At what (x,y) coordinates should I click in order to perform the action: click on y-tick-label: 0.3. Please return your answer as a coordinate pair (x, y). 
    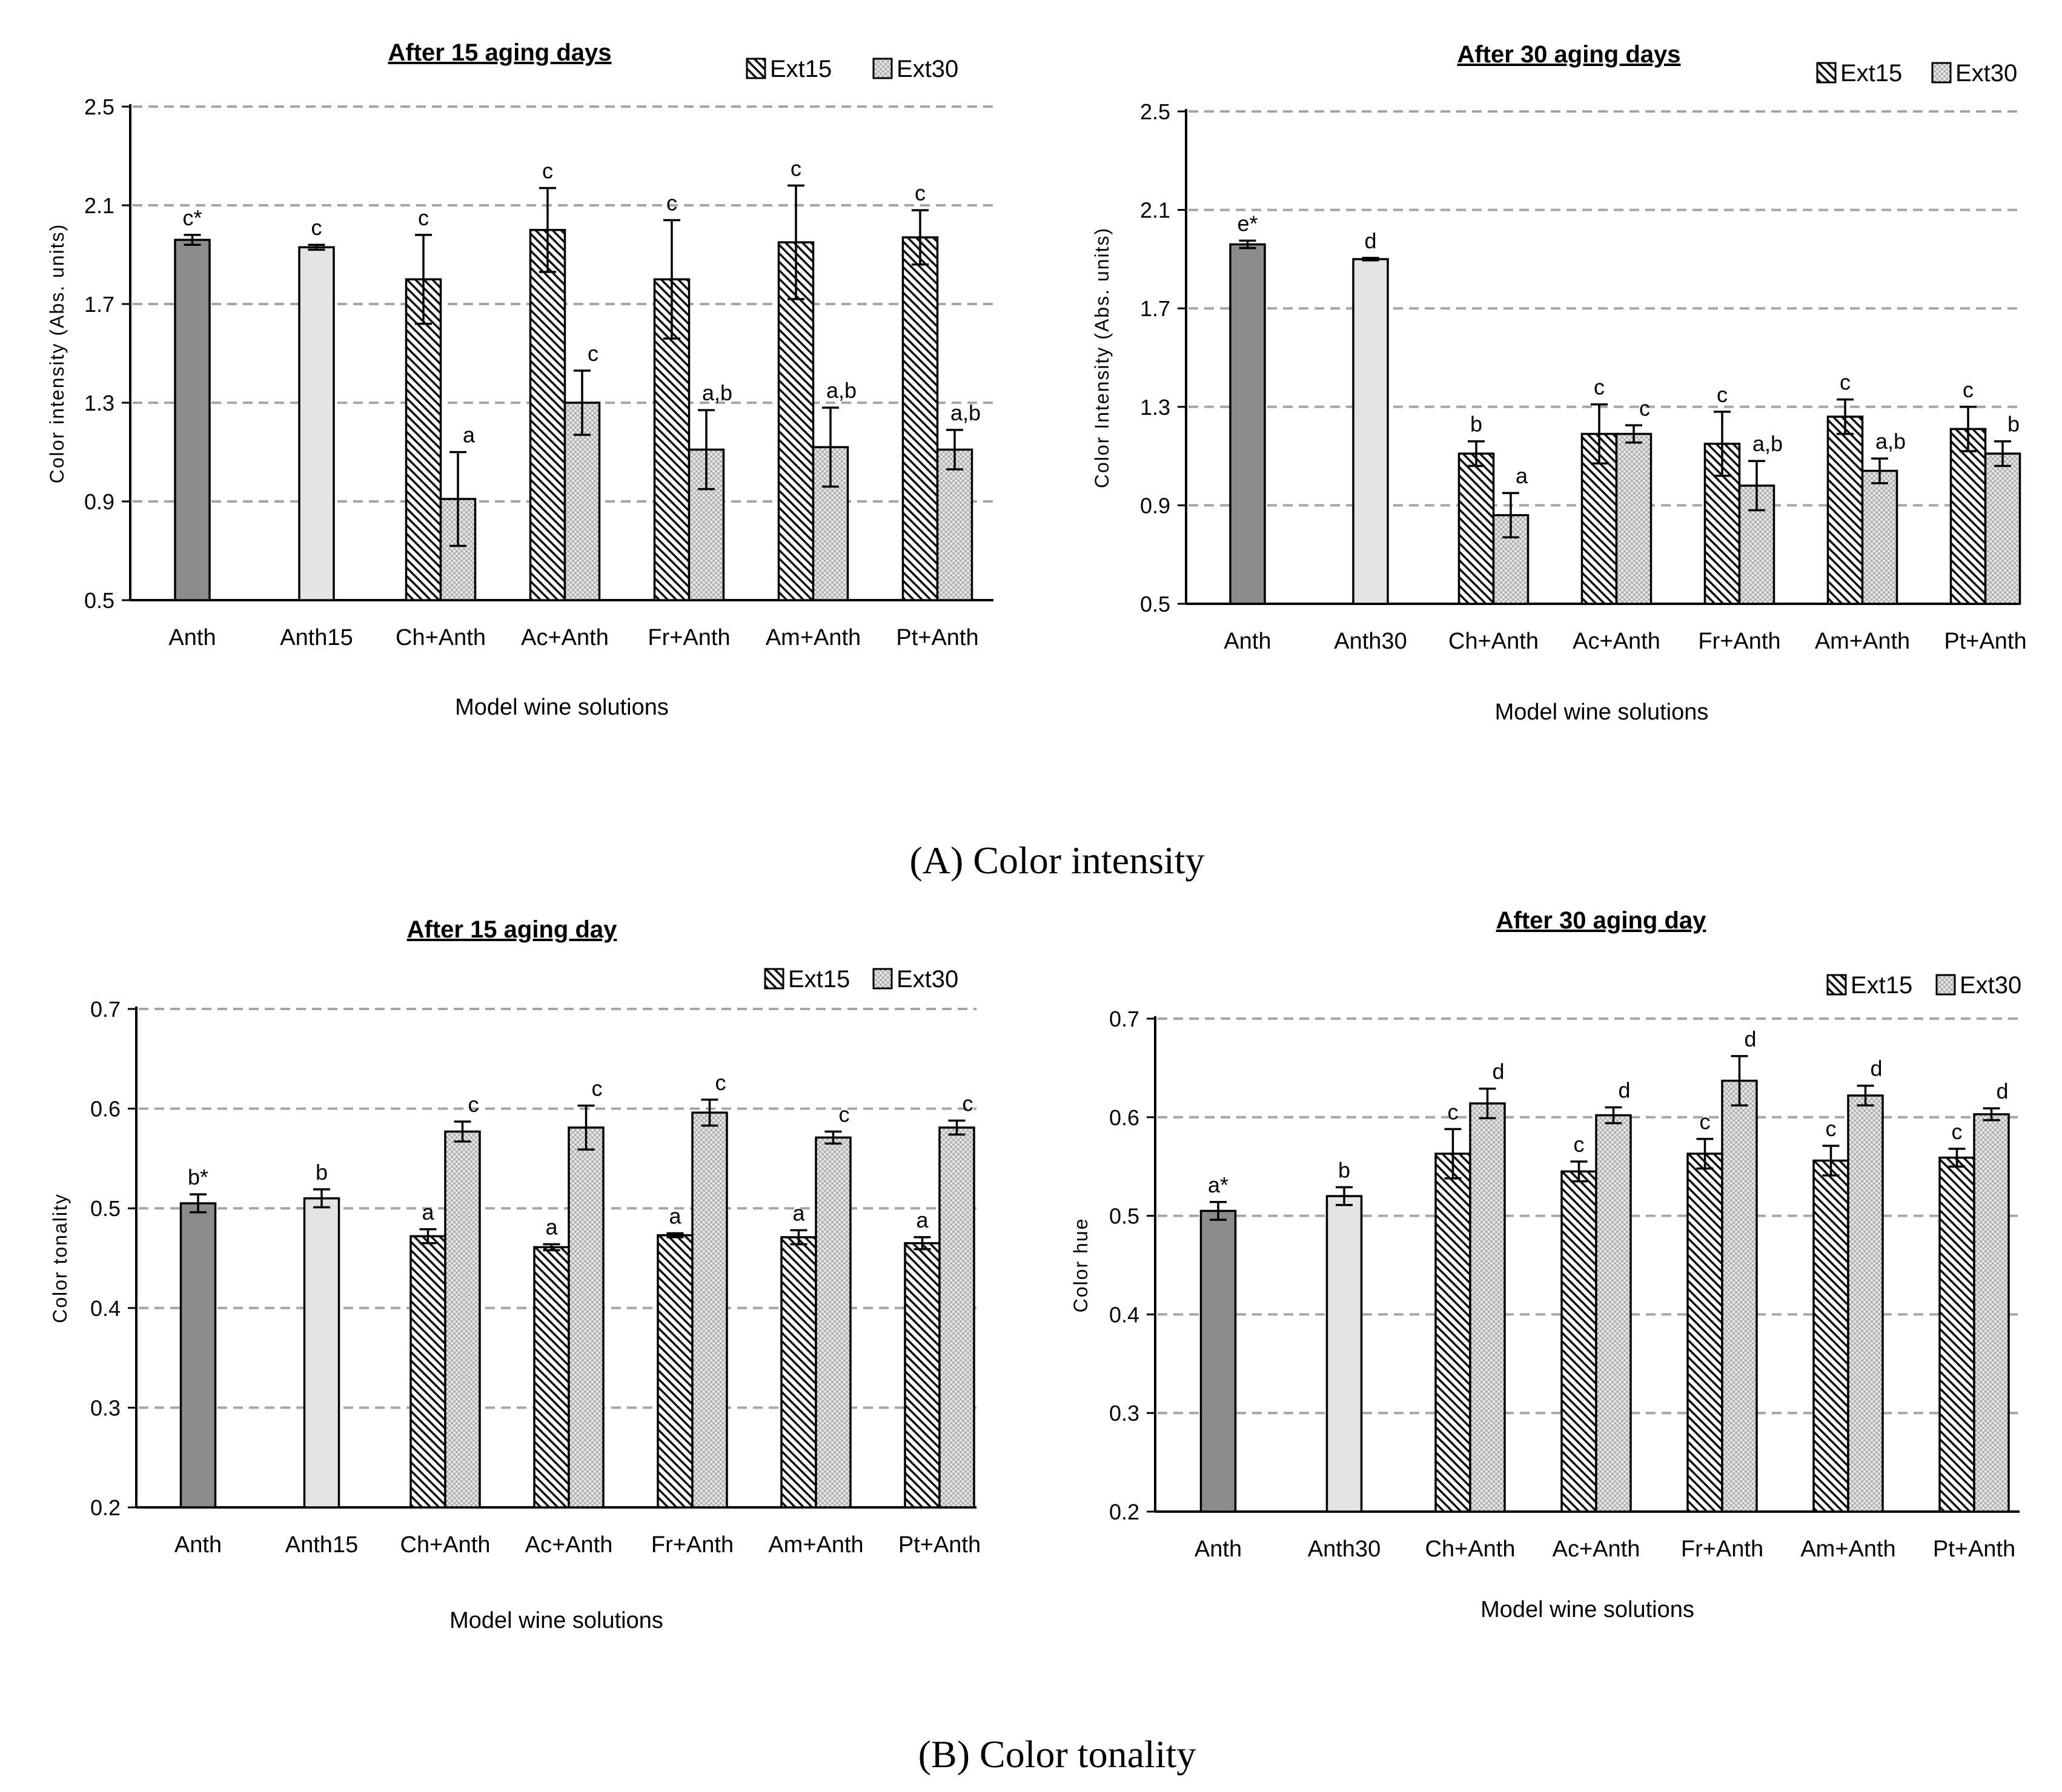
    Looking at the image, I should click on (1124, 1413).